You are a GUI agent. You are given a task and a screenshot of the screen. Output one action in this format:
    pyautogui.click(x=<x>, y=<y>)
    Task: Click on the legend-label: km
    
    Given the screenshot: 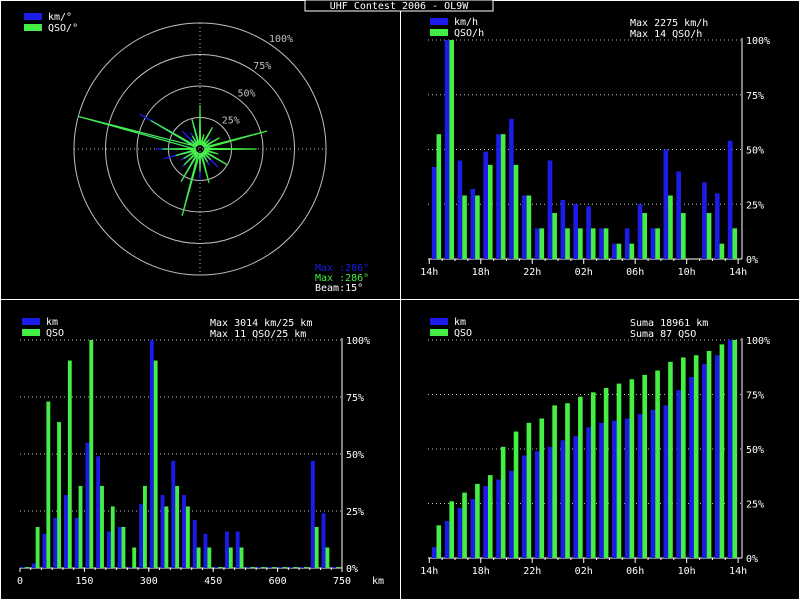 What is the action you would take?
    pyautogui.click(x=460, y=322)
    